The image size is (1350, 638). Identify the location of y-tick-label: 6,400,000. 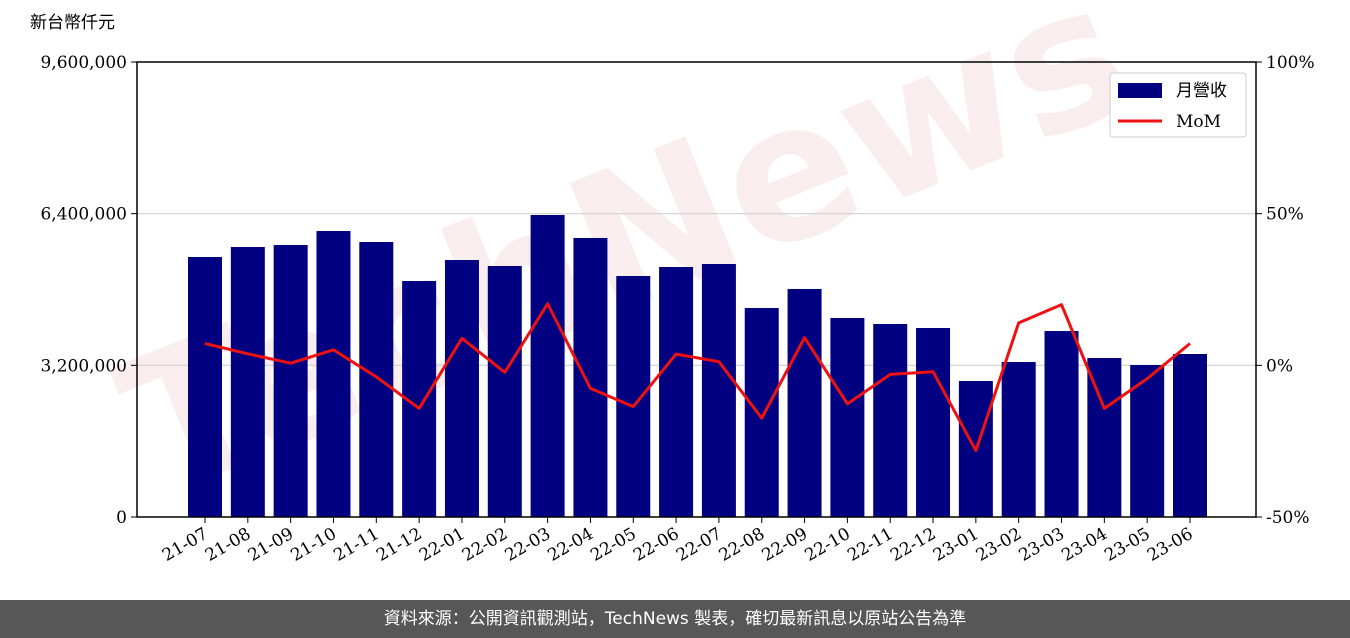
(83, 215).